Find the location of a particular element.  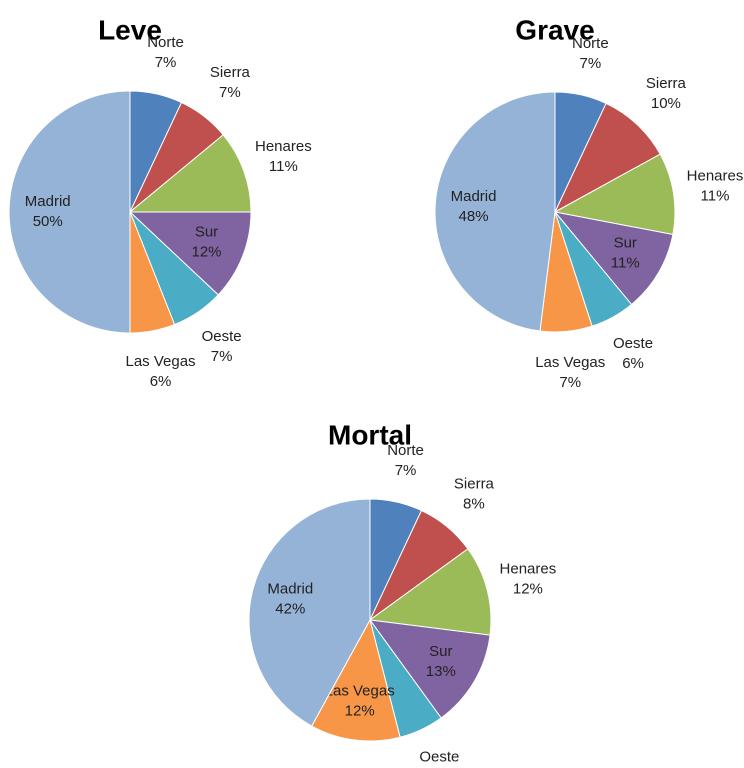

slice-value: 8% is located at coordinates (474, 503).